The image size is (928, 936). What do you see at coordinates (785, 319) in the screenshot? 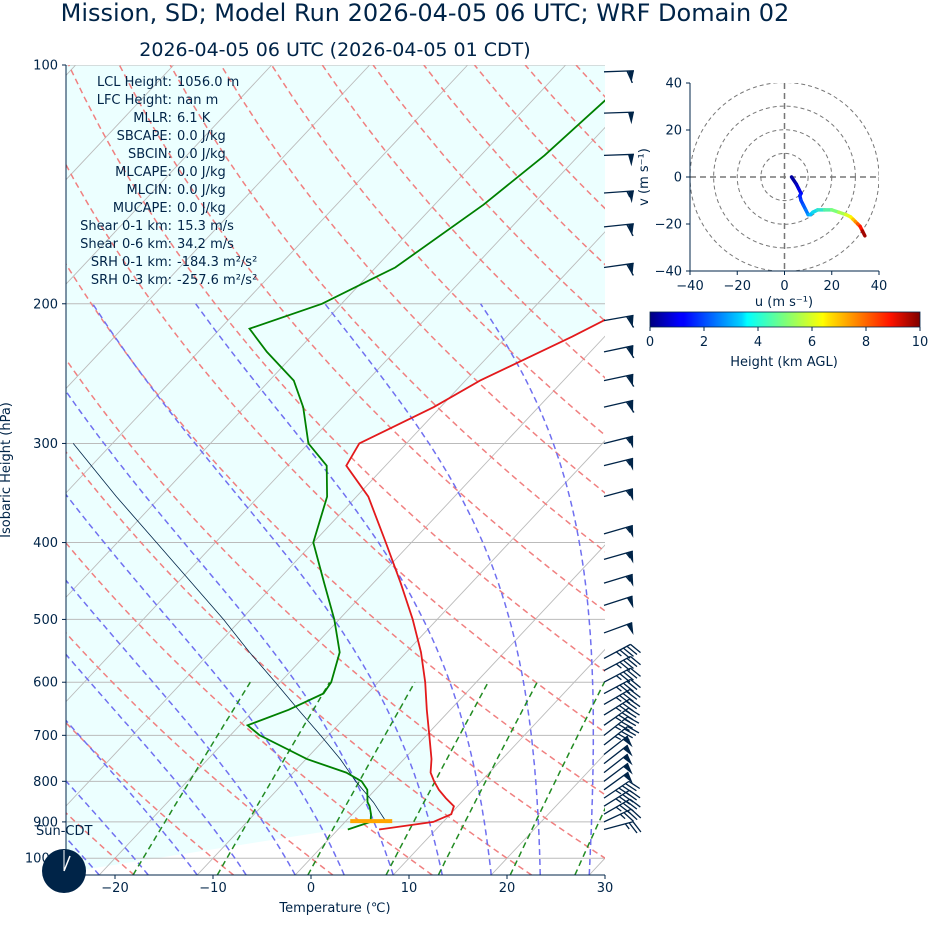
I see `colorbar-gradient` at bounding box center [785, 319].